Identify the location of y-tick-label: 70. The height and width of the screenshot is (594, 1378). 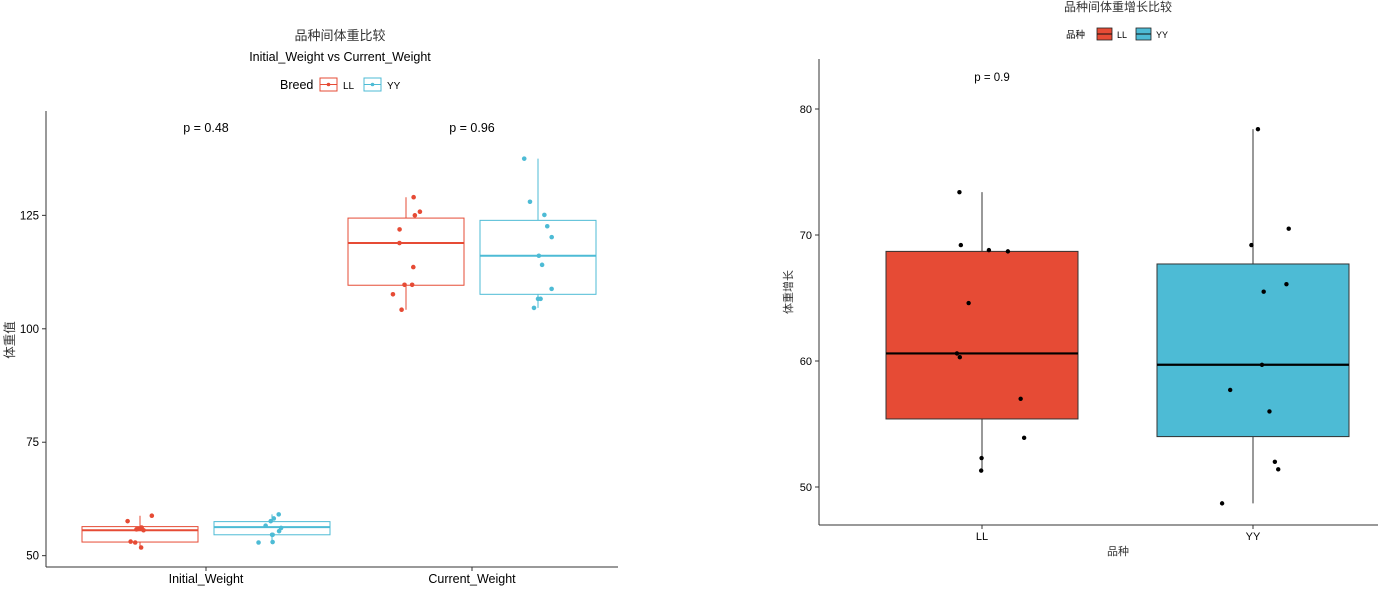
(806, 236).